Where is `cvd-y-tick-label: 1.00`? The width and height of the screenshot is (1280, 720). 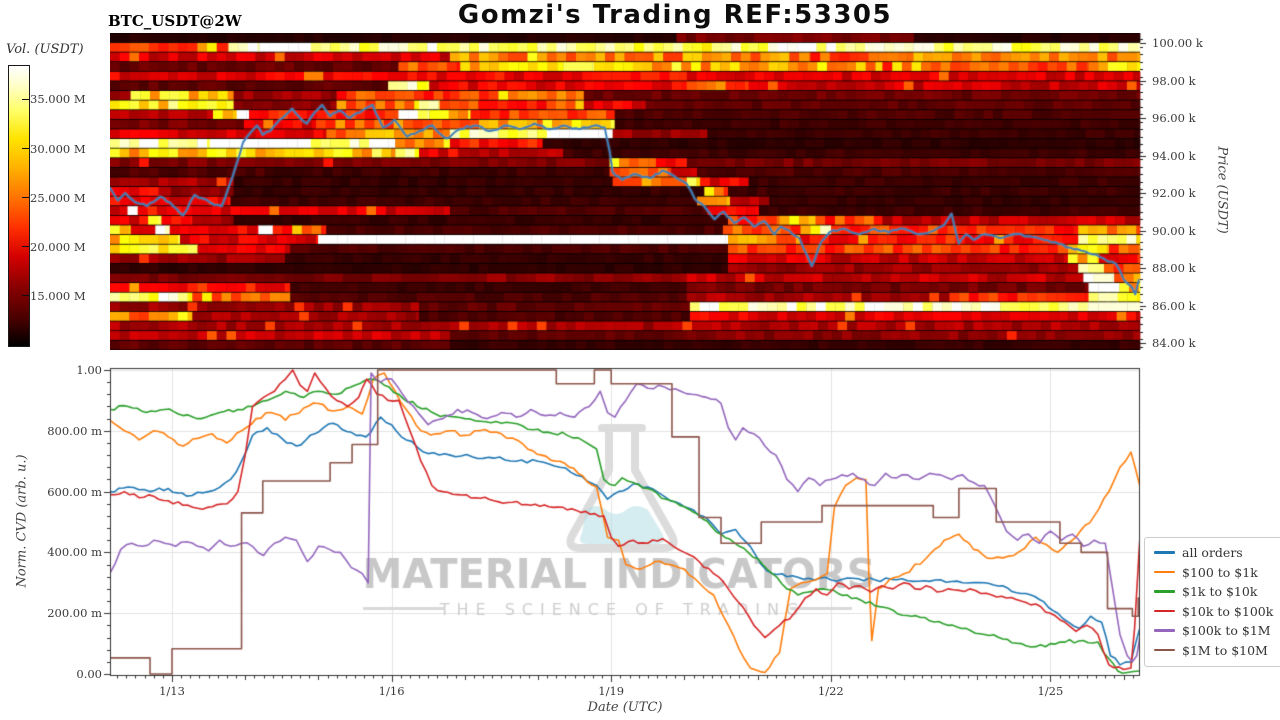 cvd-y-tick-label: 1.00 is located at coordinates (89, 370).